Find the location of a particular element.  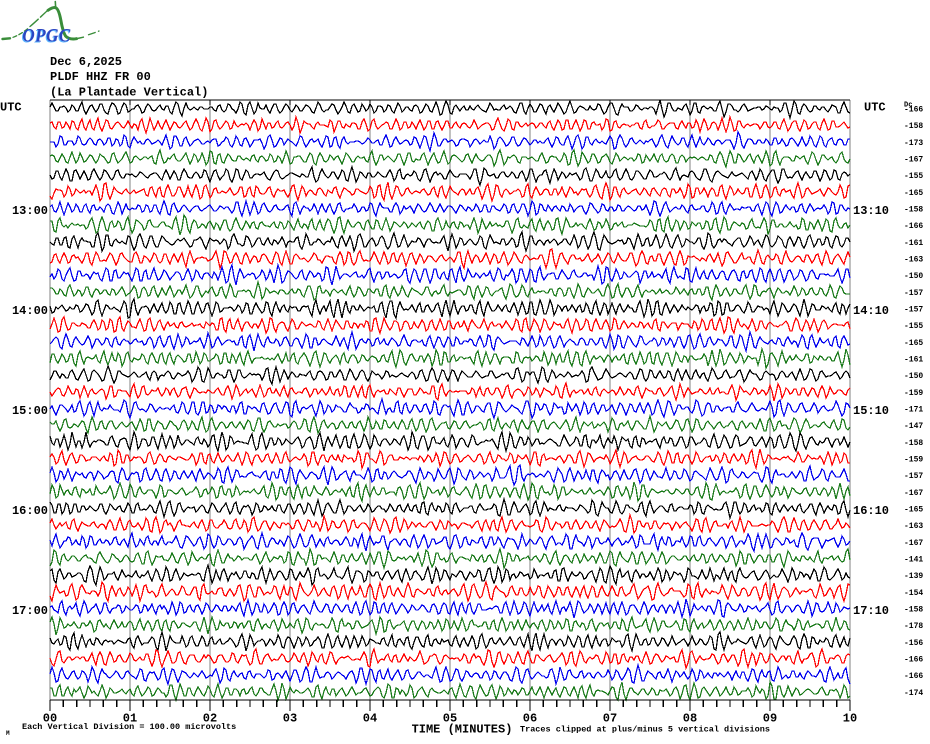

svg-text: 16:00 is located at coordinates (30, 511).